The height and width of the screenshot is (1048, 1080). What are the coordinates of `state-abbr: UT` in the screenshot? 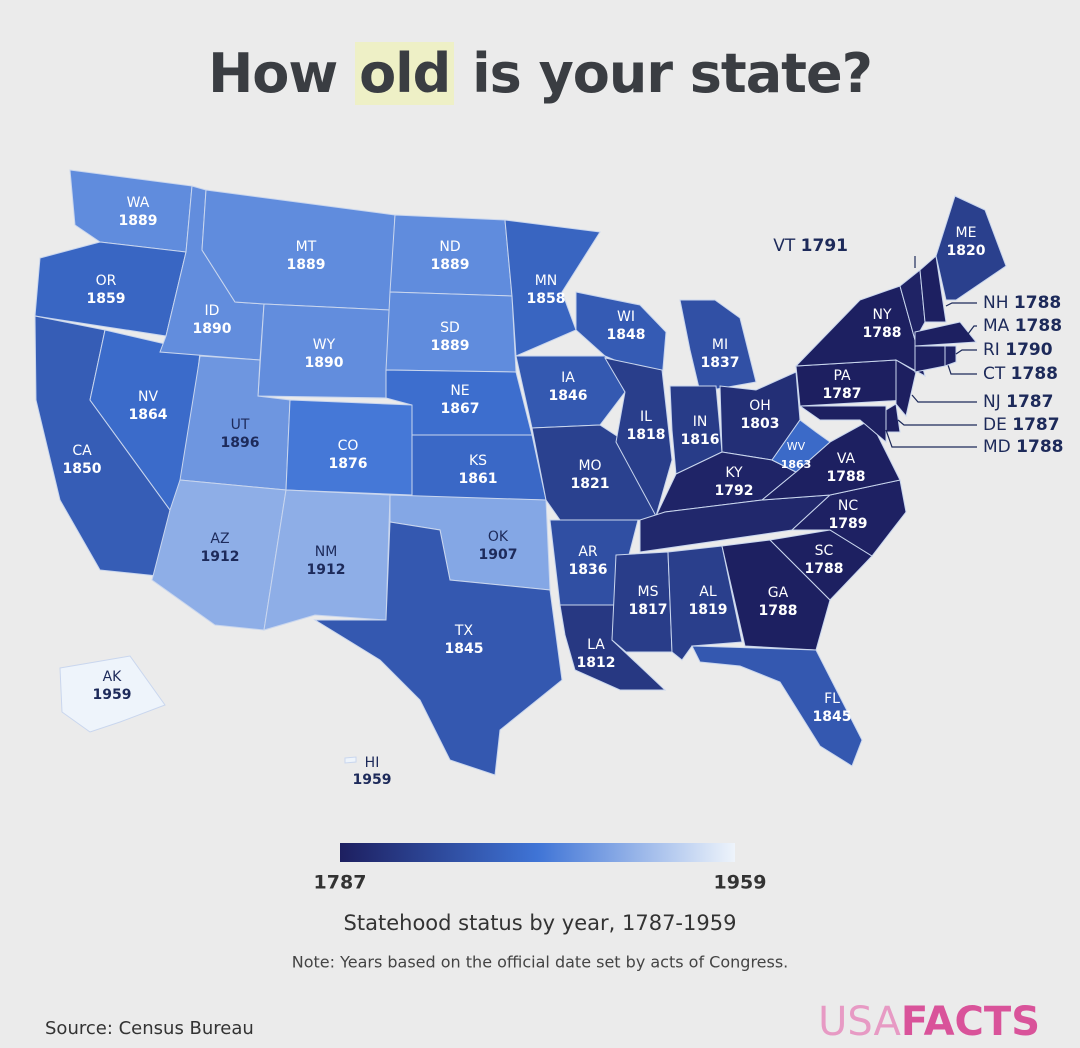 It's located at (240, 425).